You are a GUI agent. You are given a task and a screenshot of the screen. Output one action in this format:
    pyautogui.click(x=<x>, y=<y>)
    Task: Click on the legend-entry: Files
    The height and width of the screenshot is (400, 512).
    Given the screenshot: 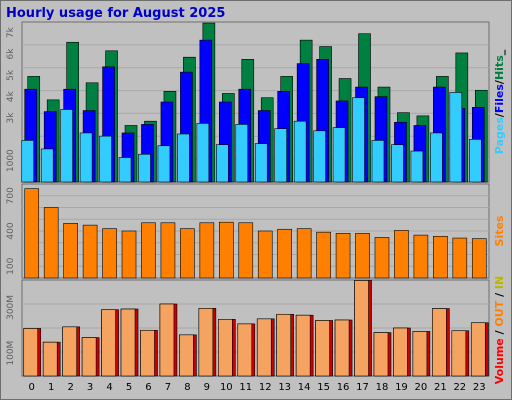 What is the action you would take?
    pyautogui.click(x=499, y=99)
    